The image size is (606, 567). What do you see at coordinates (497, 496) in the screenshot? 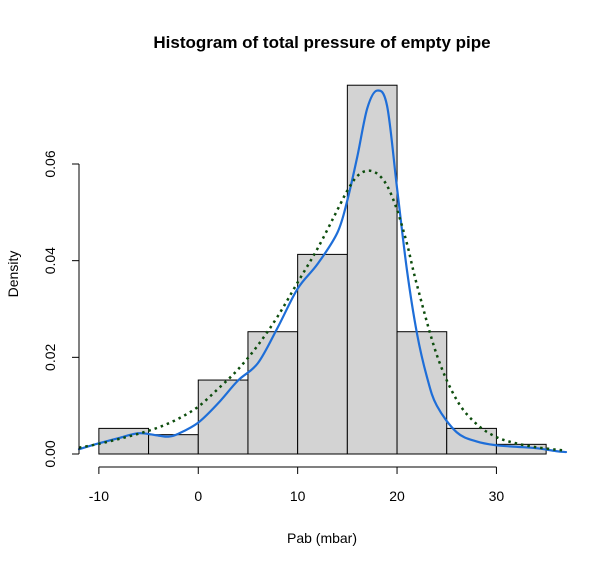
I see `x-tick-label: 30` at bounding box center [497, 496].